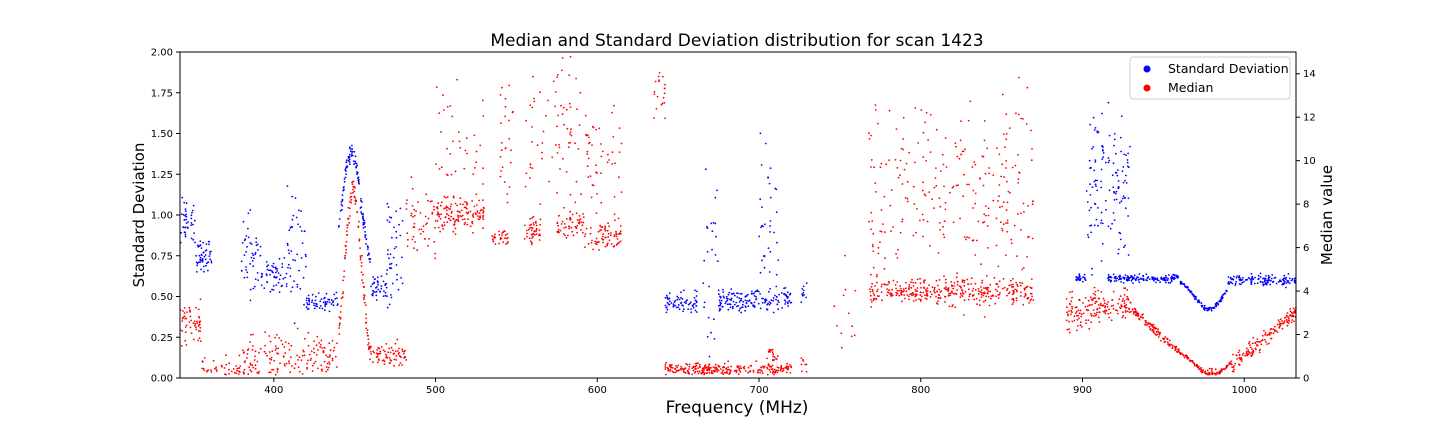 The height and width of the screenshot is (432, 1440). I want to click on y-tick-label: 1.00, so click(162, 216).